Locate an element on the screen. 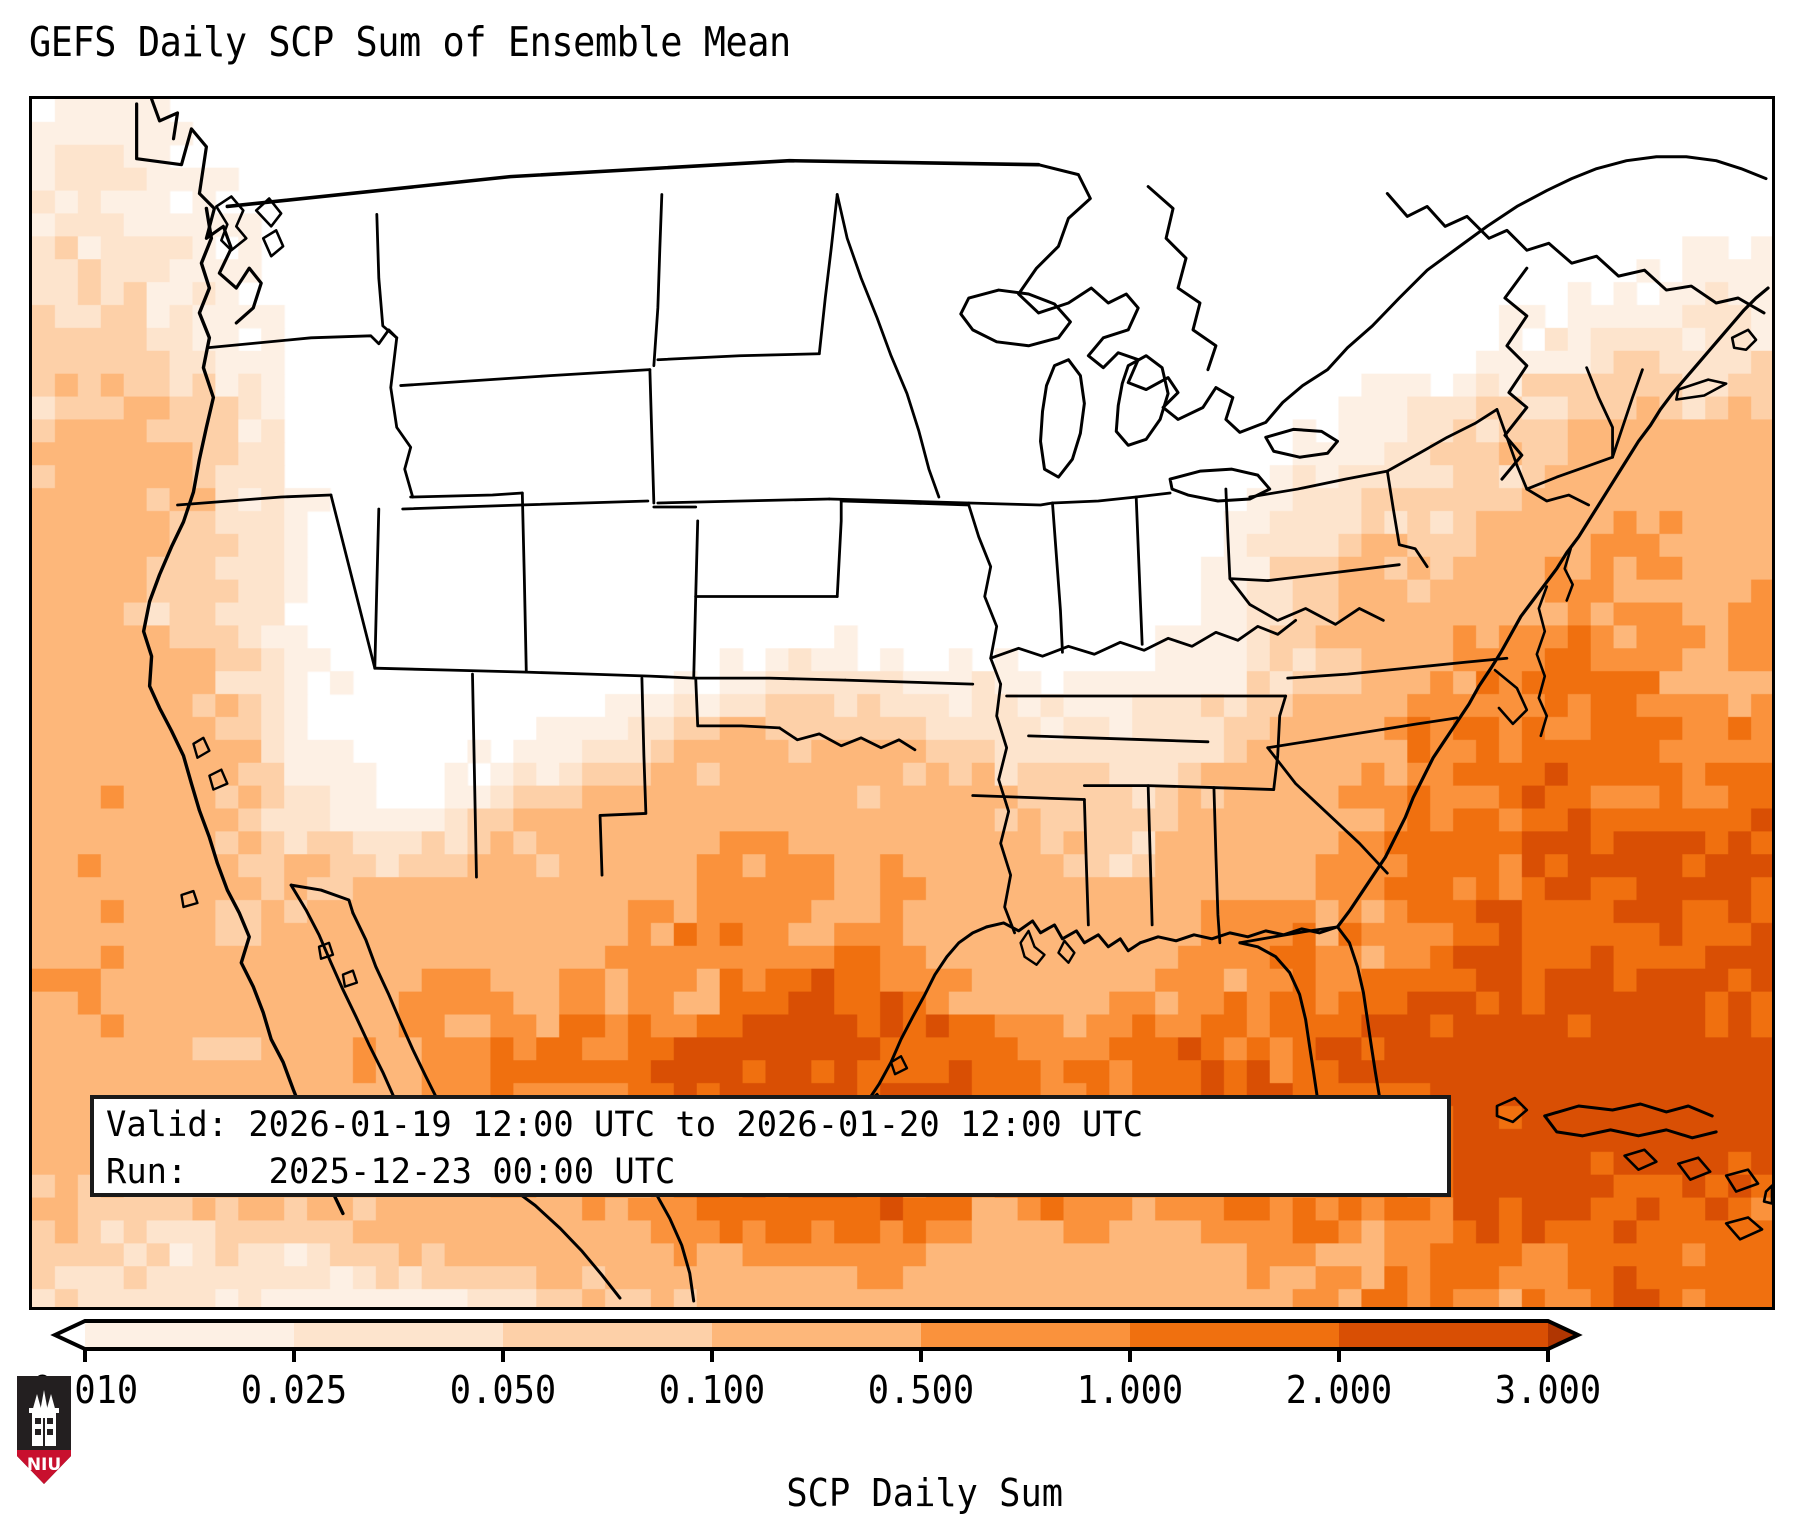 The height and width of the screenshot is (1516, 1803). colorbar-axis-label-text: SCP Daily Sum is located at coordinates (924, 1493).